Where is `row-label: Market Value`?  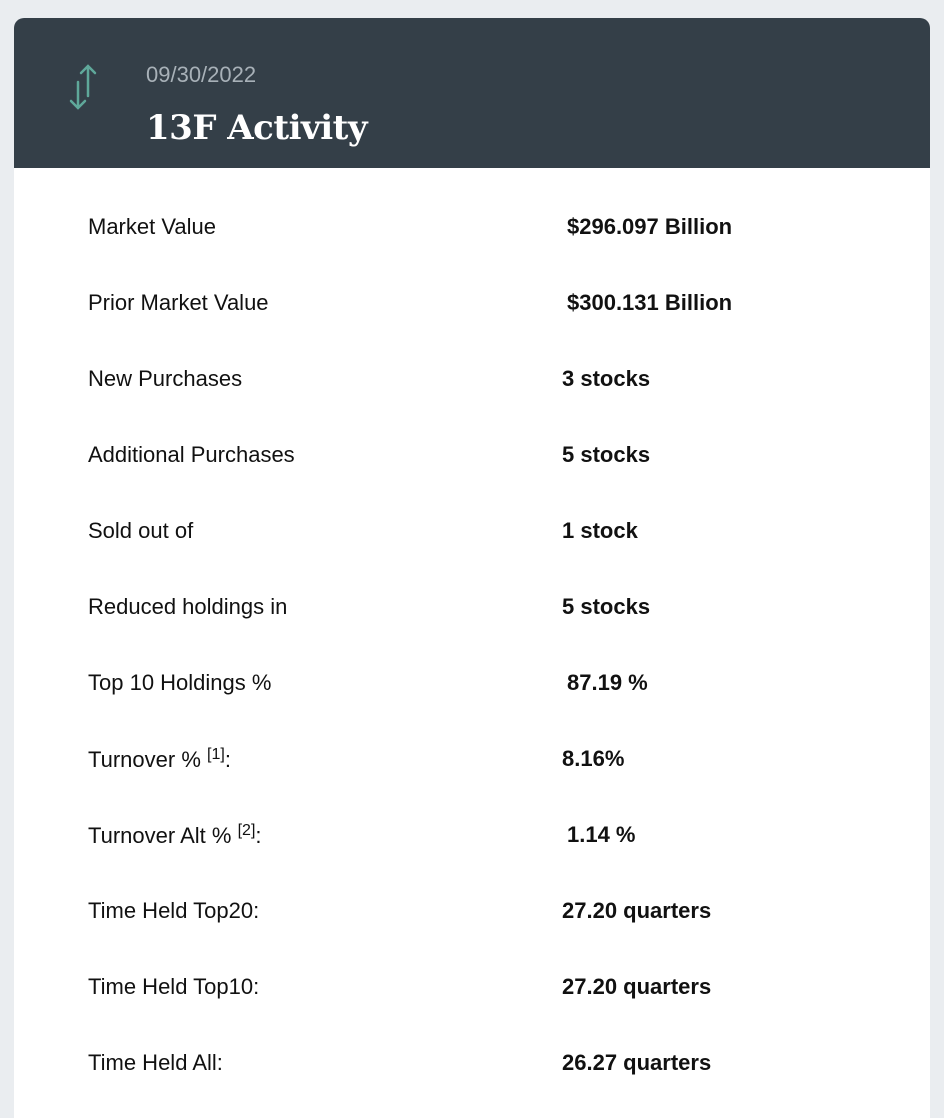 row-label: Market Value is located at coordinates (152, 226).